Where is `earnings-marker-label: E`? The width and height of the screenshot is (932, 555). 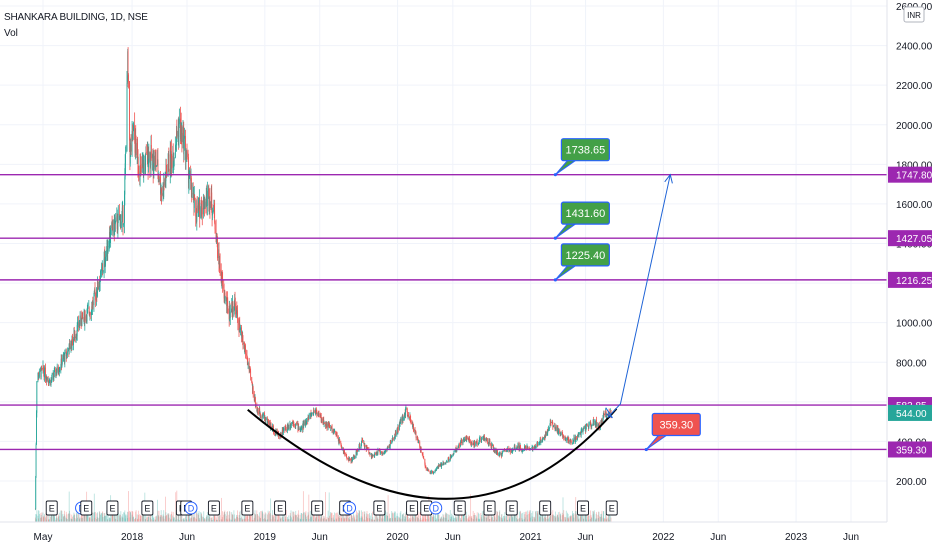
earnings-marker-label: E is located at coordinates (426, 509).